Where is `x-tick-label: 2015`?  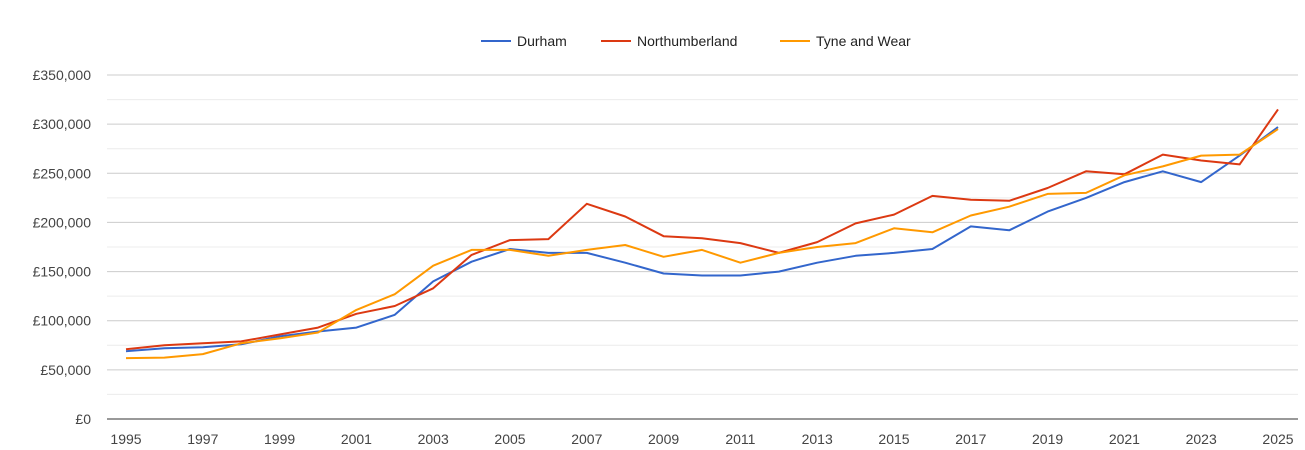
x-tick-label: 2015 is located at coordinates (893, 439).